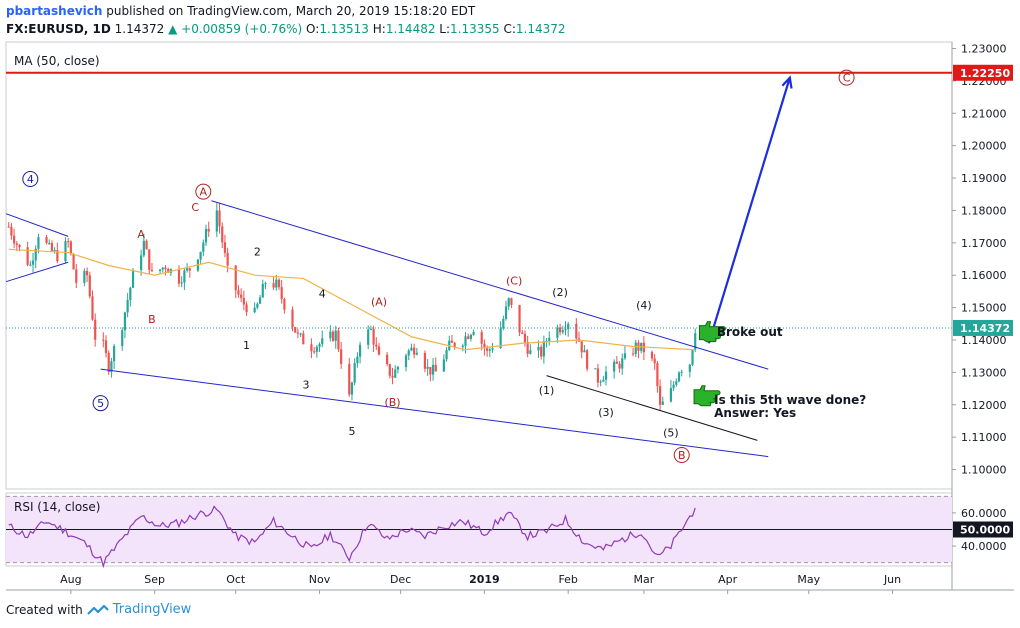  Describe the element at coordinates (379, 29) in the screenshot. I see `high-label: H:` at that location.